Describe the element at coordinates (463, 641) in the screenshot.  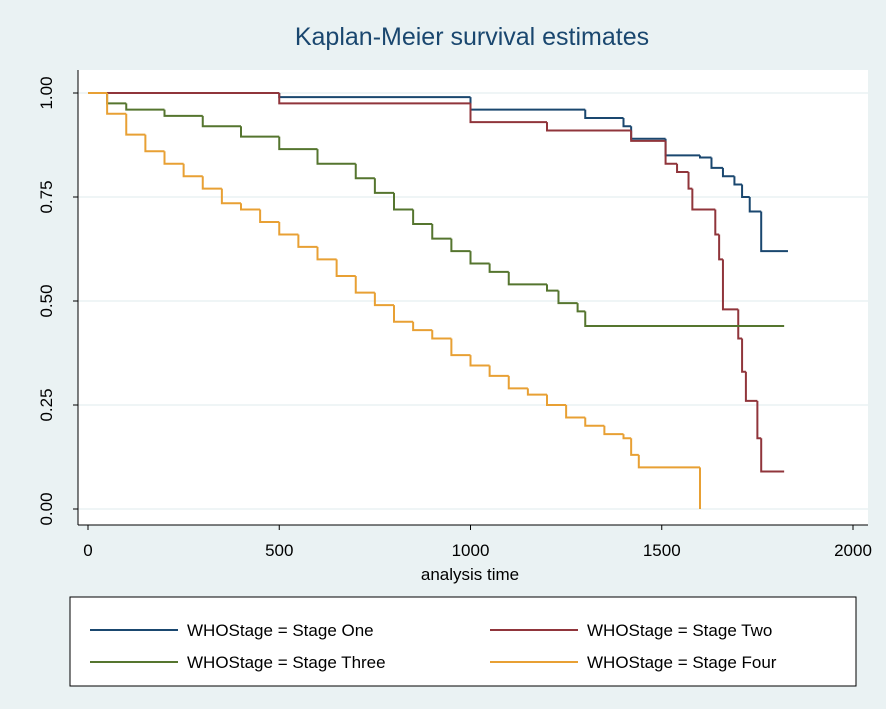
I see `legend` at that location.